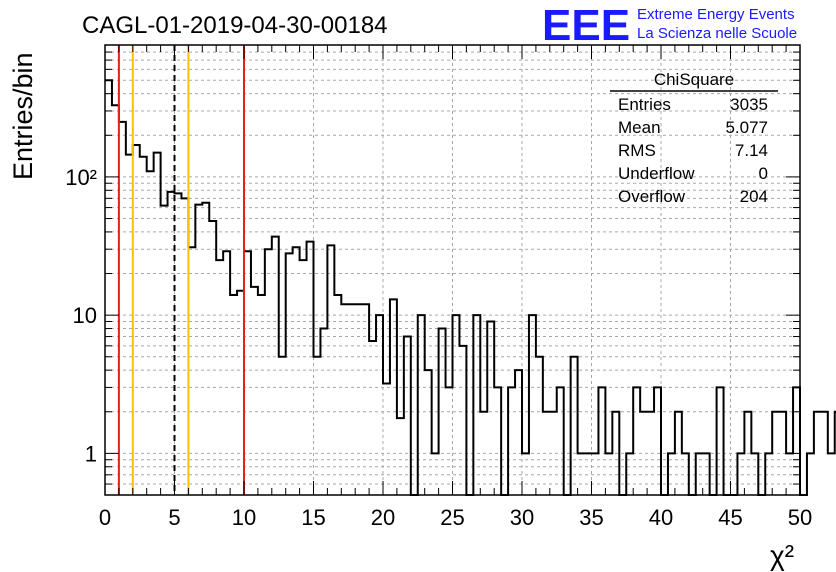  What do you see at coordinates (522, 517) in the screenshot?
I see `x-tick-label: 30` at bounding box center [522, 517].